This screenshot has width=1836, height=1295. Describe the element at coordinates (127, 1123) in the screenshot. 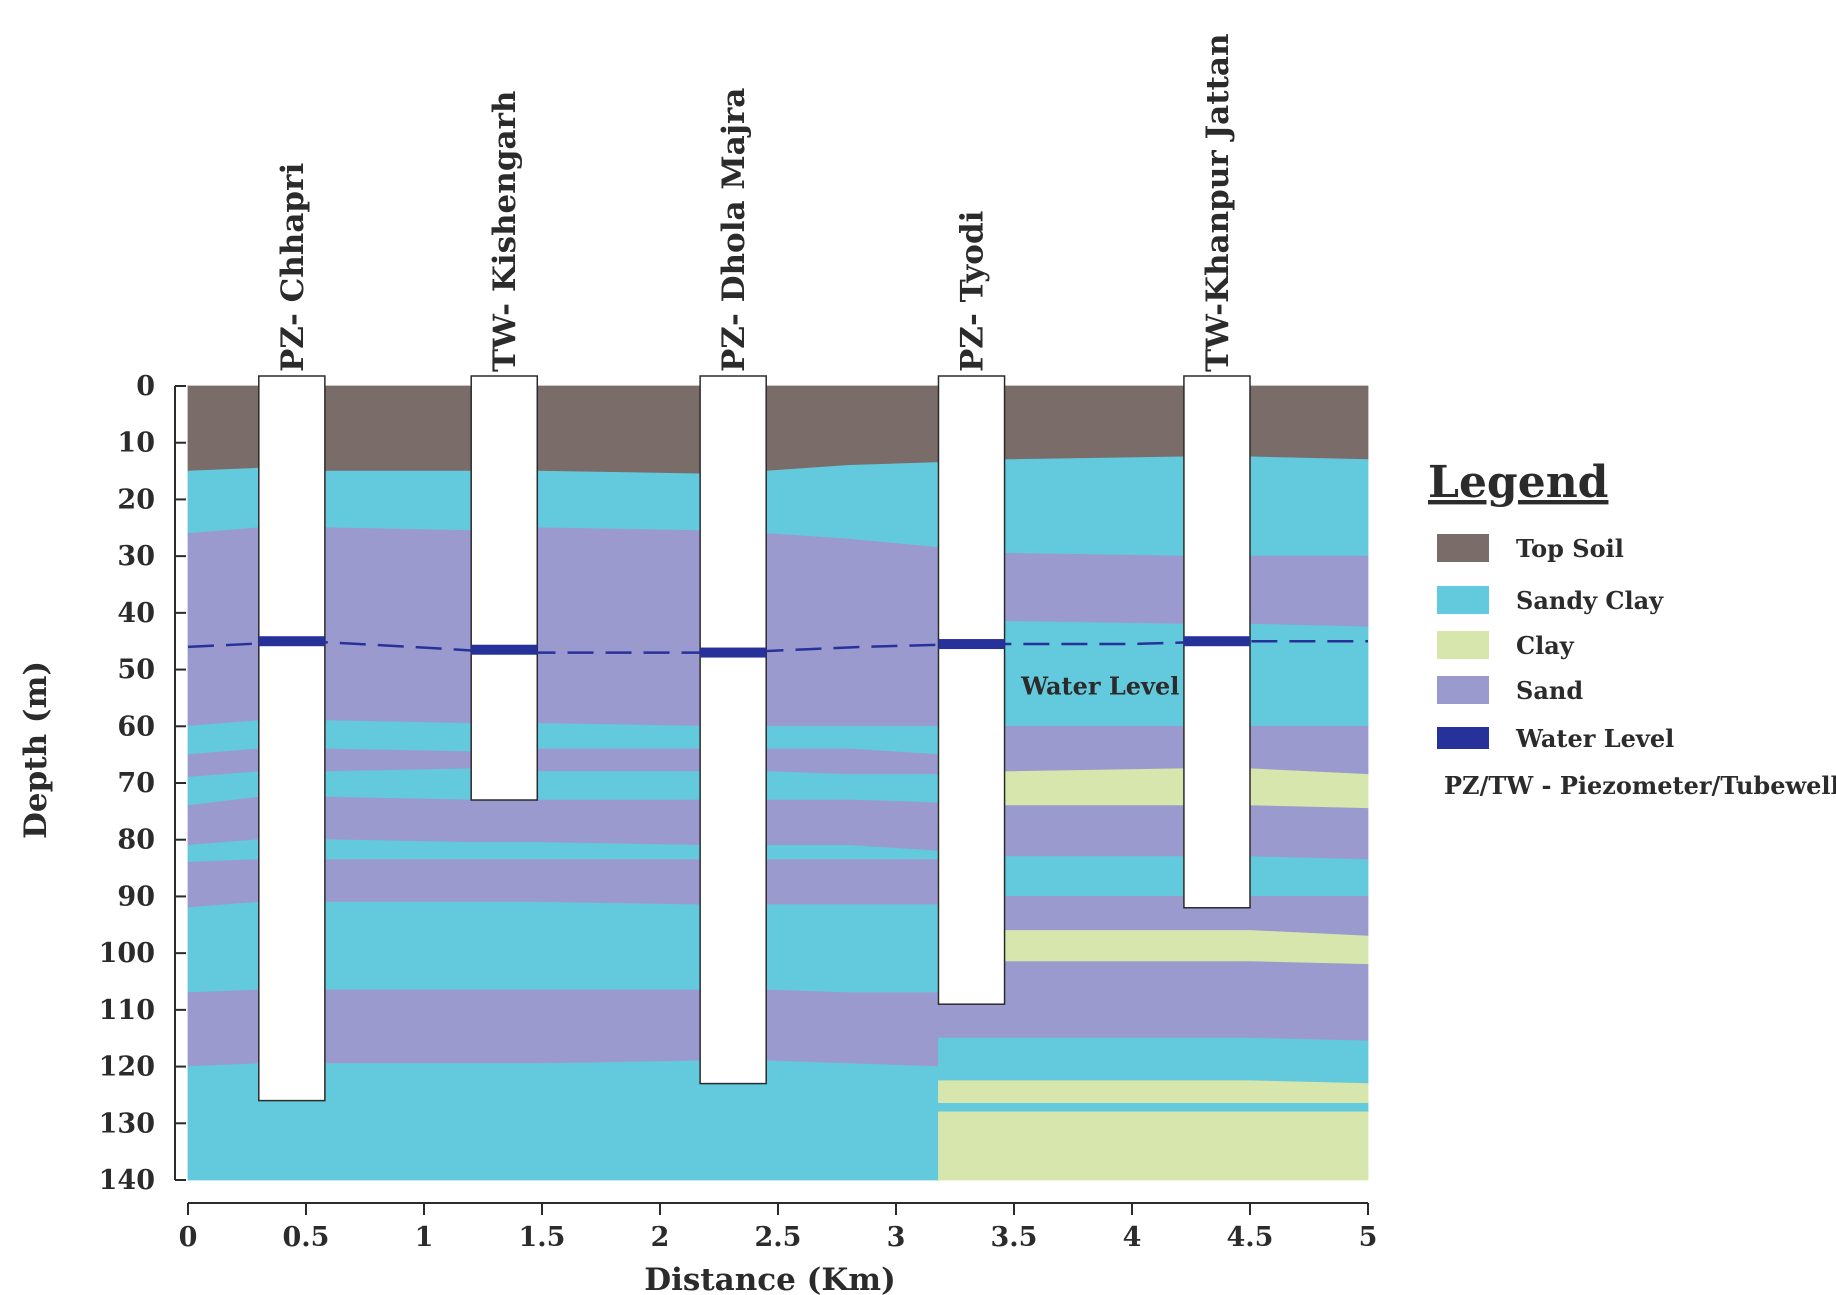

I see `y-tick-label-13: 130` at that location.